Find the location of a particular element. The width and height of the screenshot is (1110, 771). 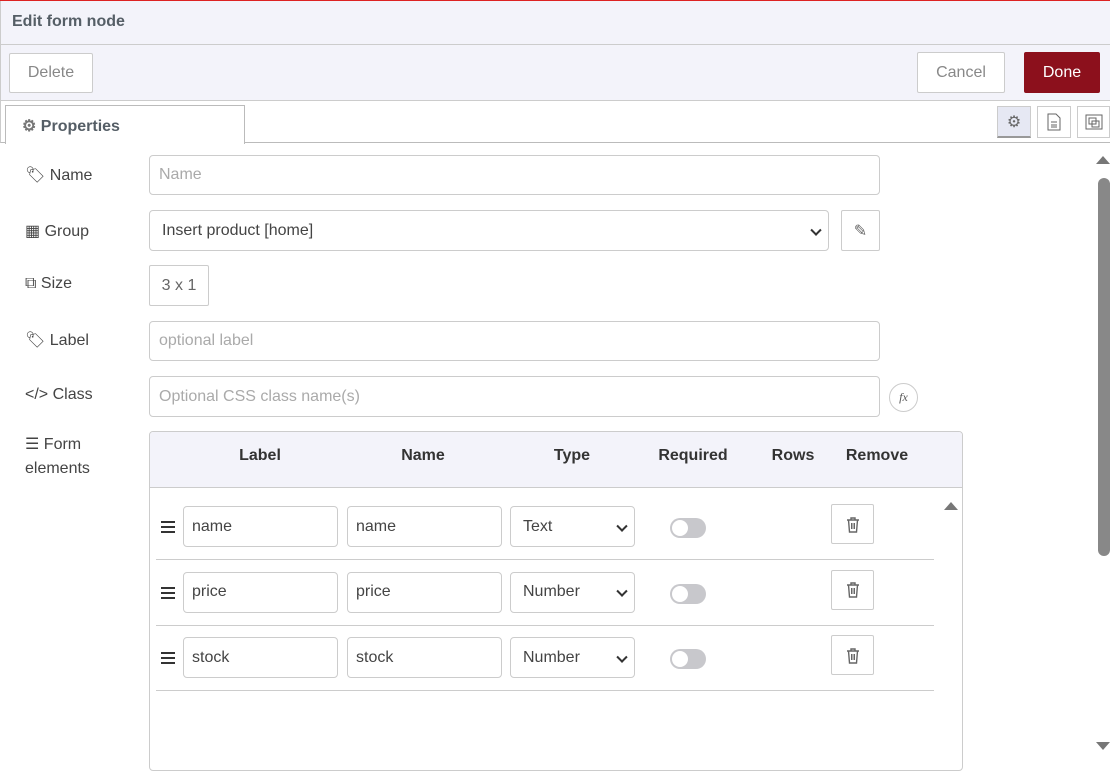

column-header: Required is located at coordinates (693, 455).